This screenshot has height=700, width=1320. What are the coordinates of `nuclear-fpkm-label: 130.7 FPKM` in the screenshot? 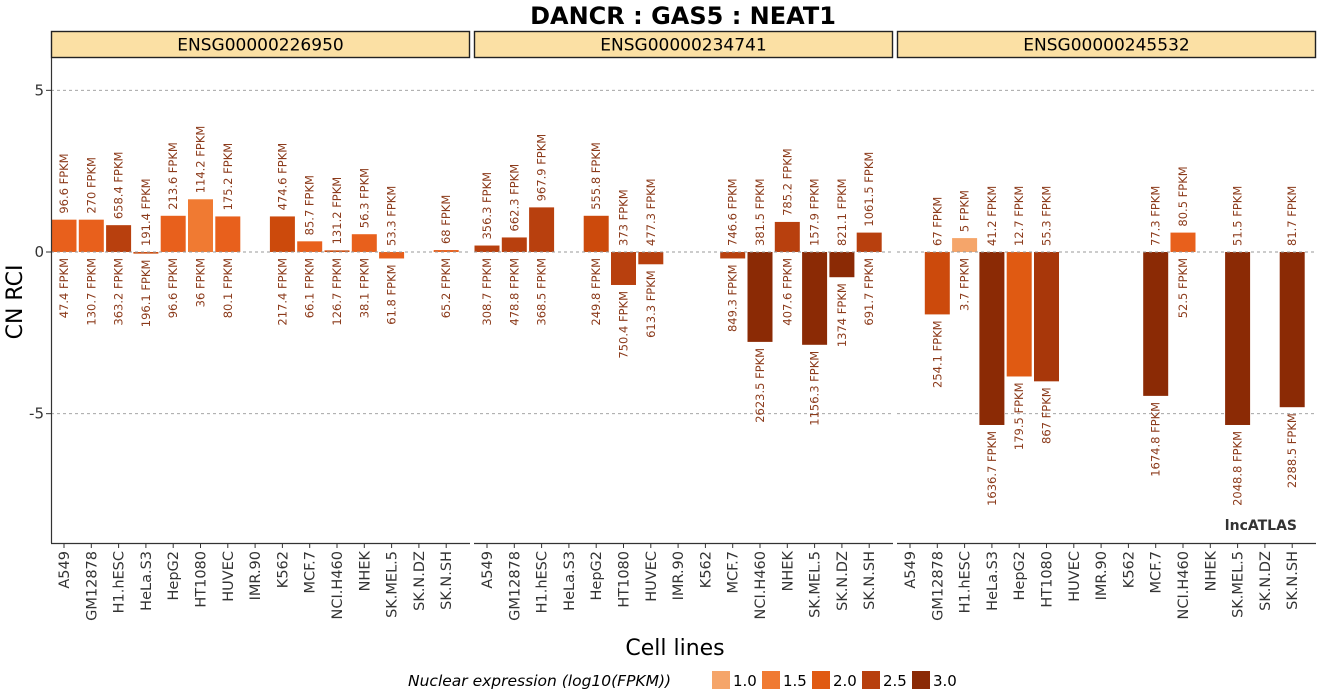 It's located at (91, 292).